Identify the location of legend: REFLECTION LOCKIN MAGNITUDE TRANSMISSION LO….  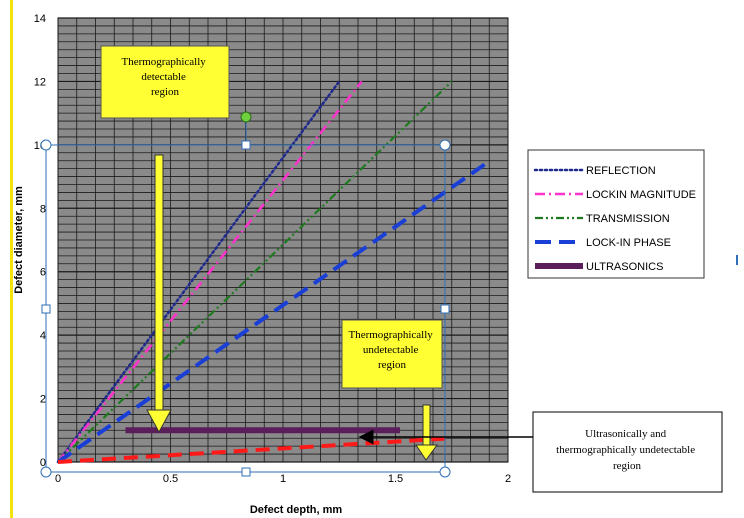
(616, 214).